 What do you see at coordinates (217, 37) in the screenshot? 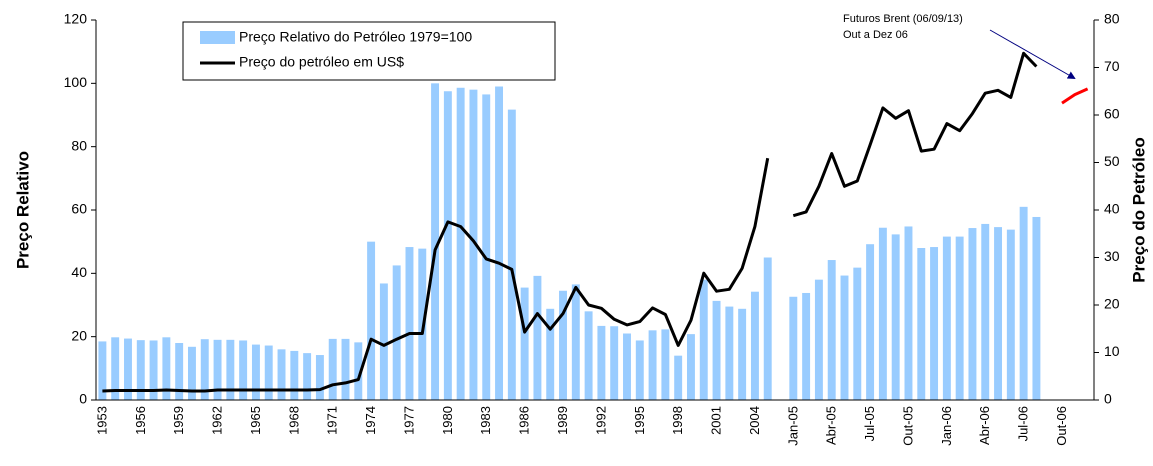
I see `legend-swatch` at bounding box center [217, 37].